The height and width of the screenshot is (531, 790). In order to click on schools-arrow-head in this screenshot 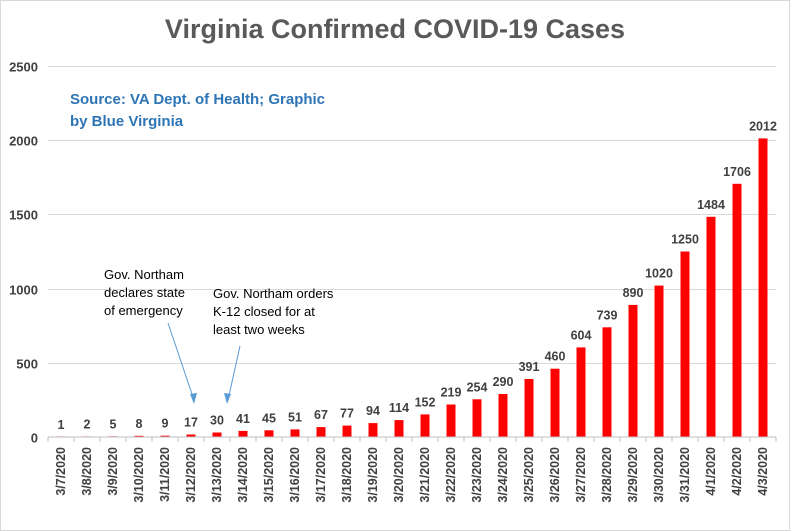, I will do `click(227, 398)`.